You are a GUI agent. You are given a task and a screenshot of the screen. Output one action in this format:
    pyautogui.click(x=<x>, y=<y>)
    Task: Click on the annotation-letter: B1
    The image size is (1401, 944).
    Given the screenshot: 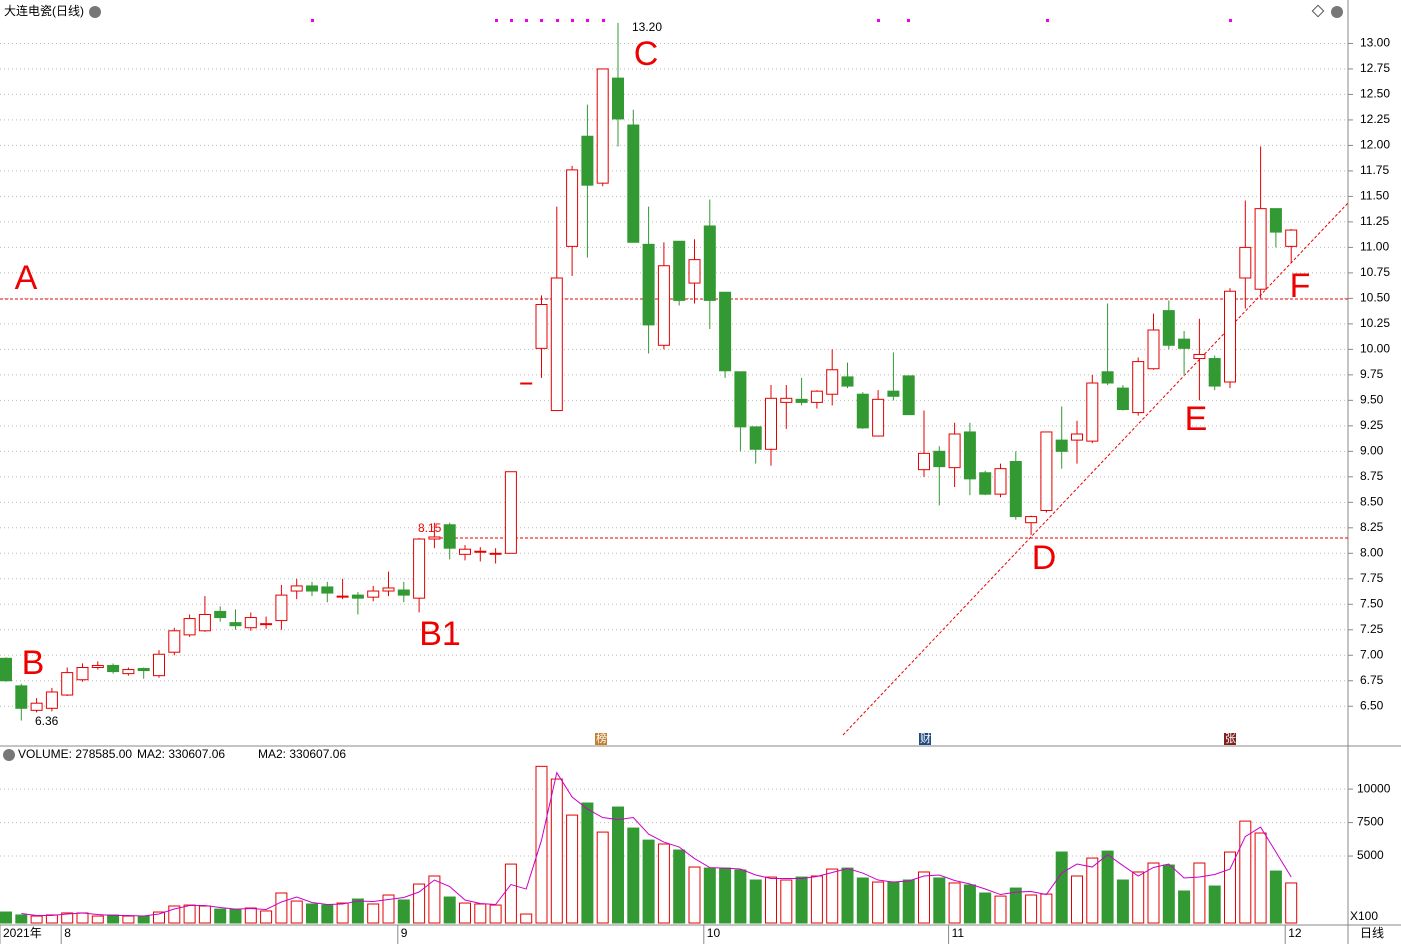 What is the action you would take?
    pyautogui.click(x=440, y=634)
    